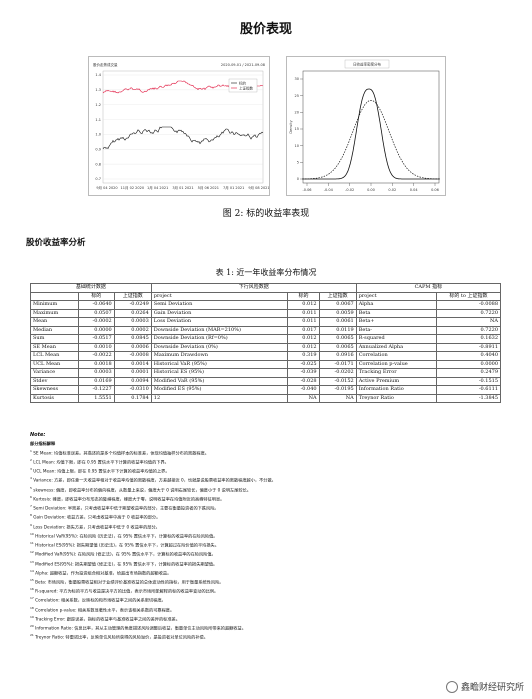 The width and height of the screenshot is (532, 699). What do you see at coordinates (371, 134) in the screenshot?
I see `empirical-density-curve` at bounding box center [371, 134].